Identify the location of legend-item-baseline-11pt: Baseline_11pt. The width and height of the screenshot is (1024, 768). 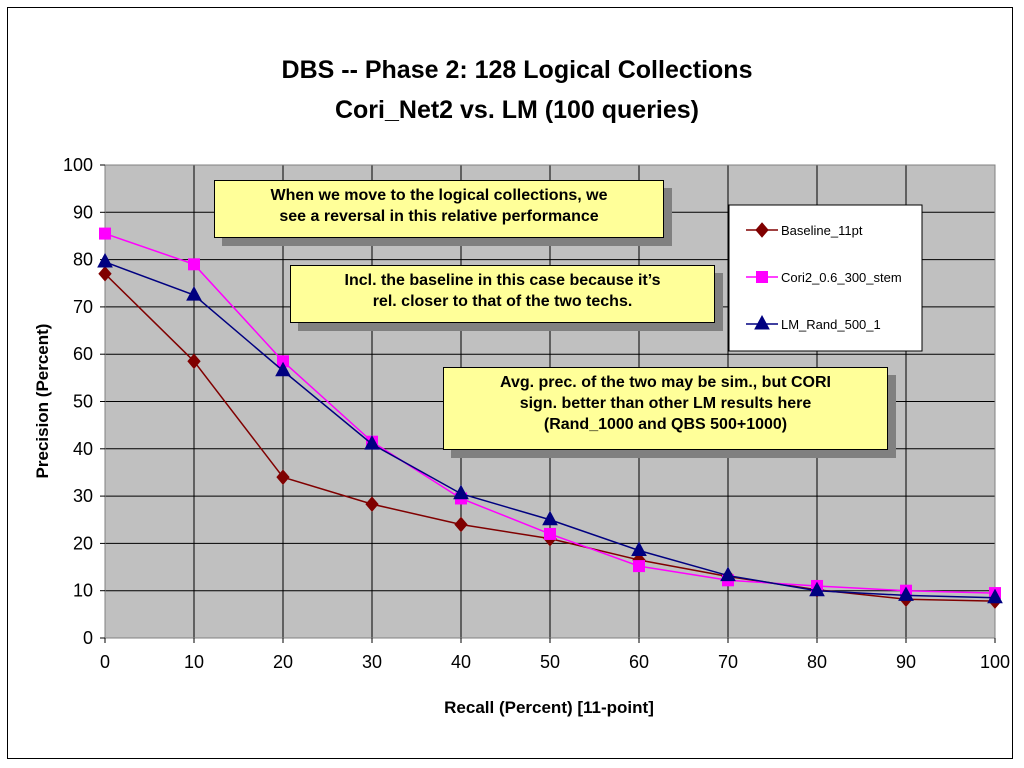
(804, 230).